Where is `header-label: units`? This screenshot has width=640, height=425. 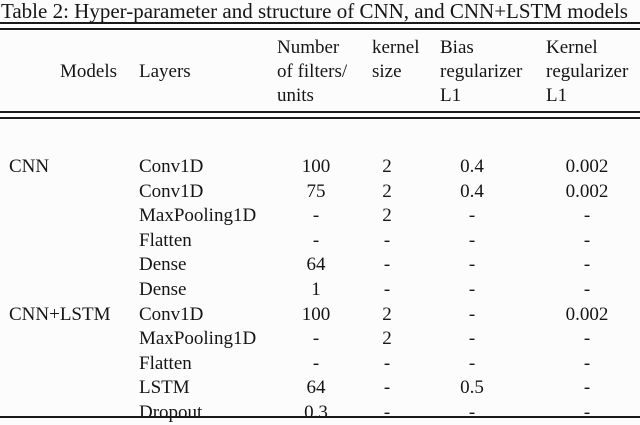
header-label: units is located at coordinates (295, 95).